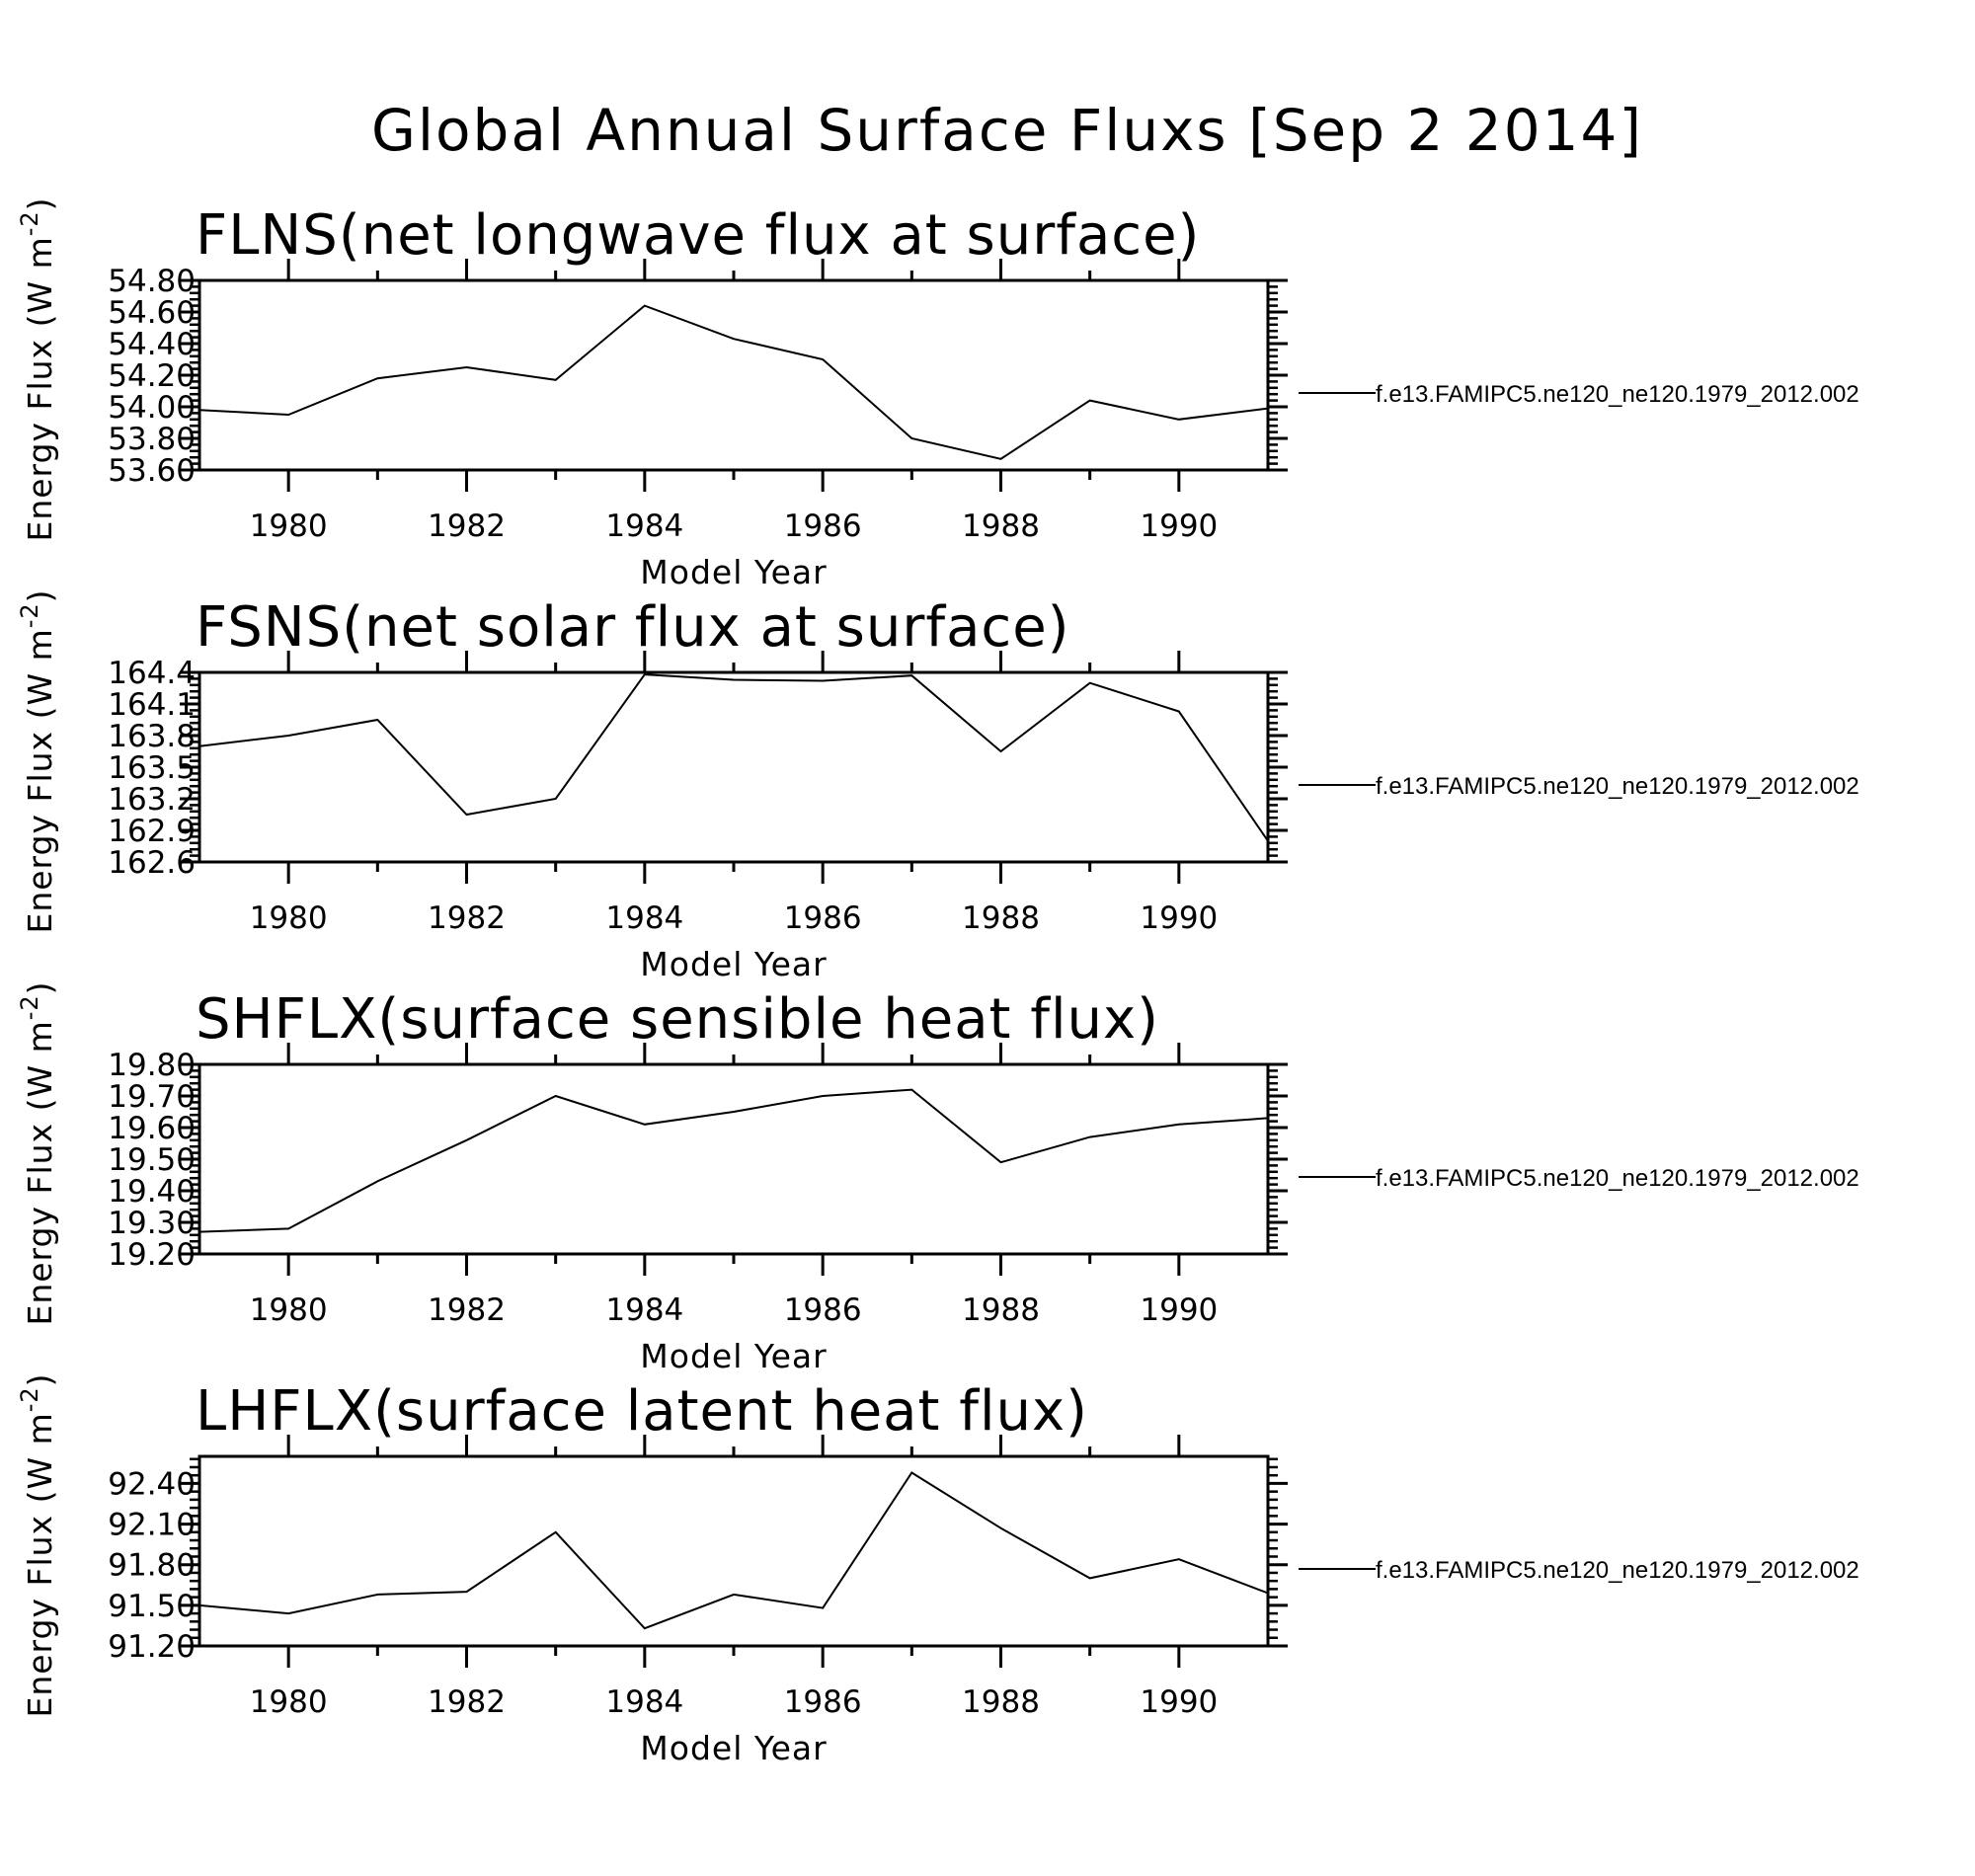 The image size is (1975, 1876). I want to click on y-tick-label: 92.10, so click(152, 1526).